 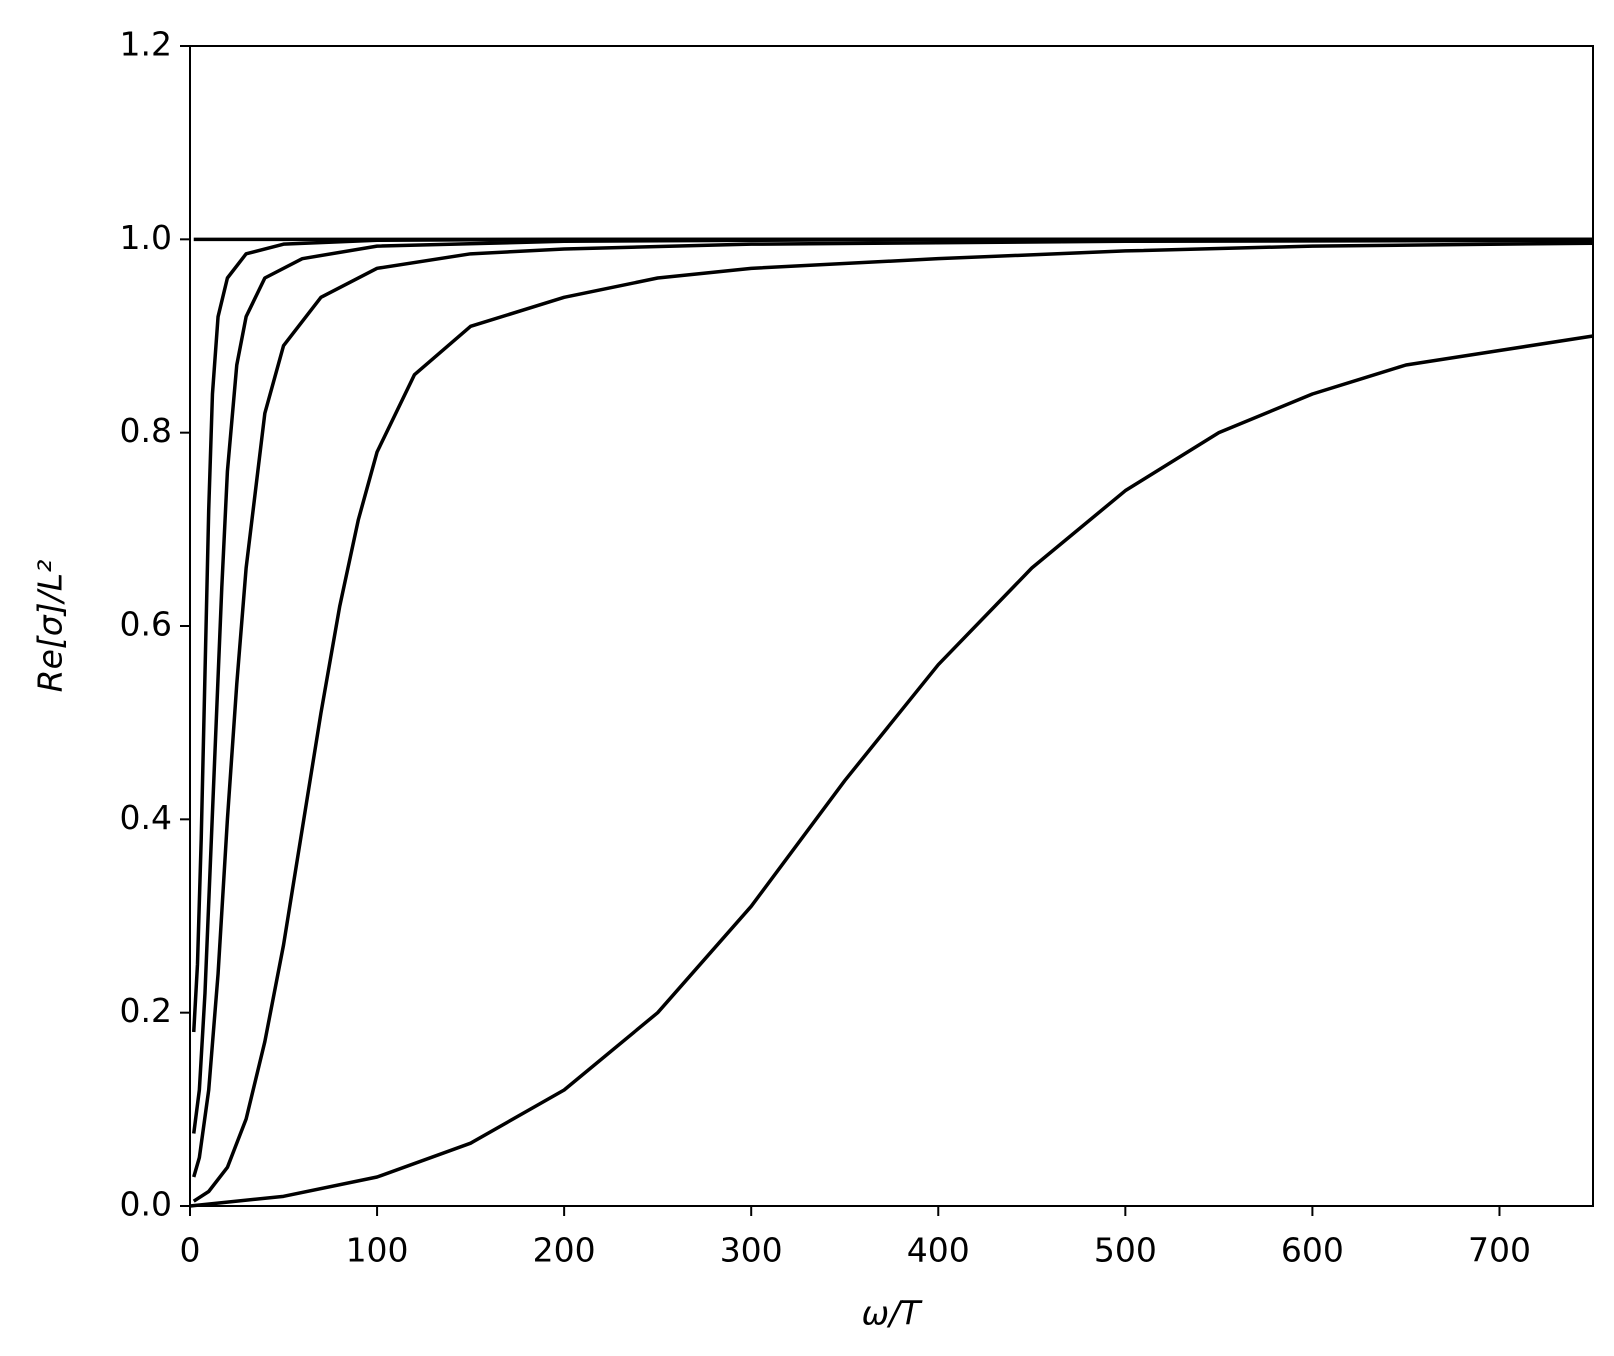 I want to click on y-axis-label: Re[σ]/L², so click(x=50, y=626).